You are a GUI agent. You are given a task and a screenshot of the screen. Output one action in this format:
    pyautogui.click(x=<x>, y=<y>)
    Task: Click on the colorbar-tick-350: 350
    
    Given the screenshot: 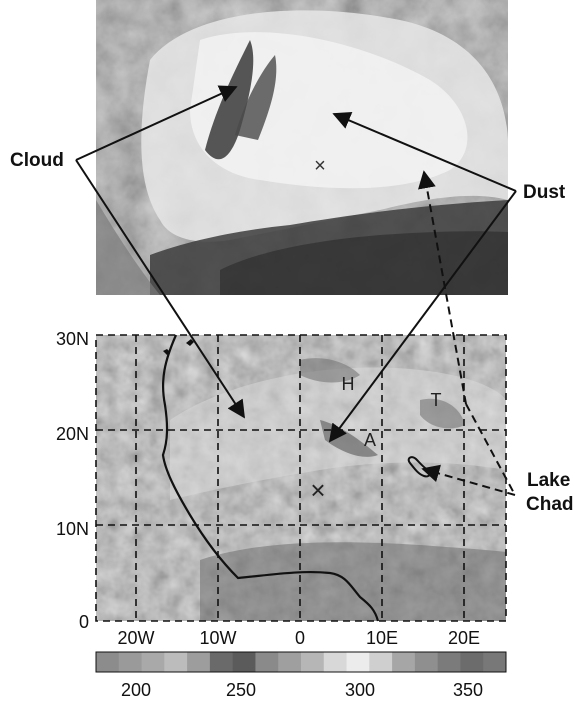 What is the action you would take?
    pyautogui.click(x=468, y=690)
    